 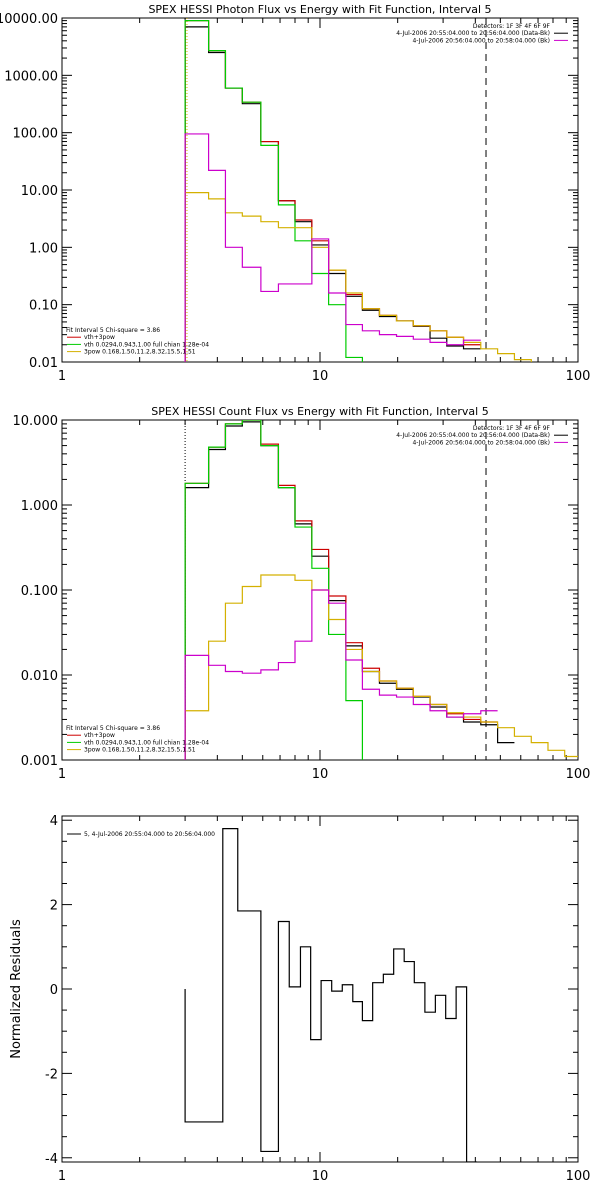 I want to click on series-residuals, so click(x=330, y=995).